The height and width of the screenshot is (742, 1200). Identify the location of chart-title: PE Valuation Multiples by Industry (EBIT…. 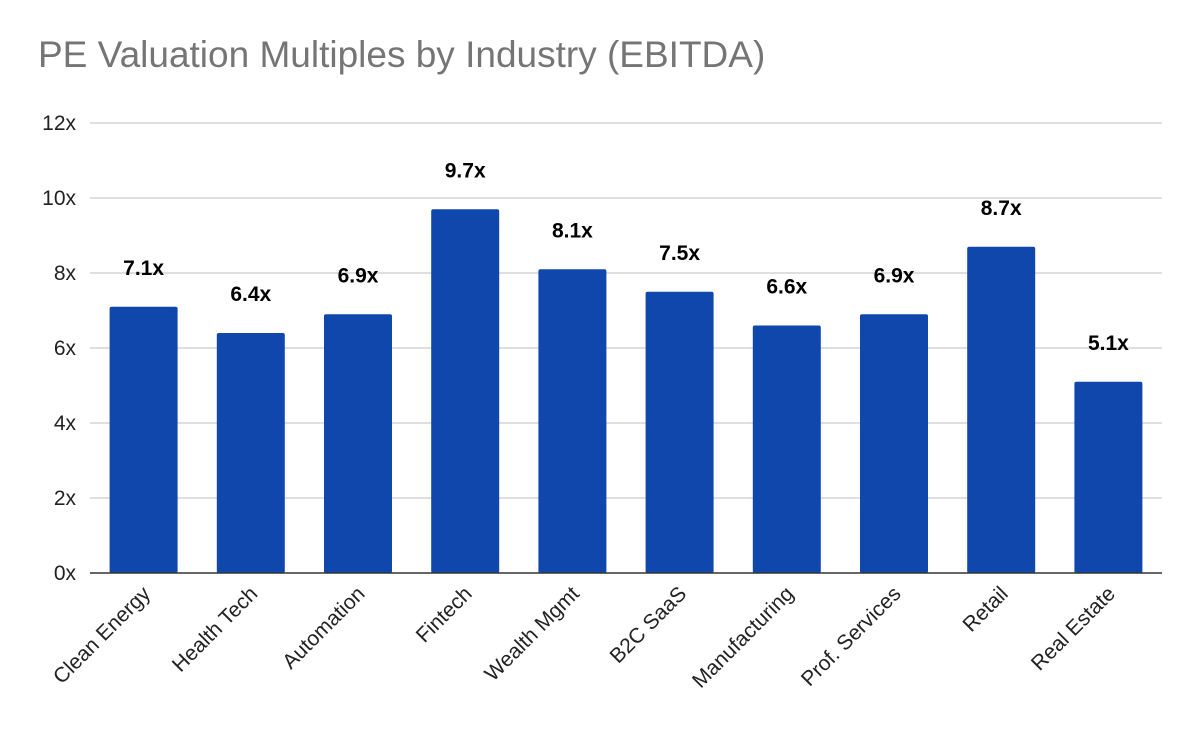
(402, 54).